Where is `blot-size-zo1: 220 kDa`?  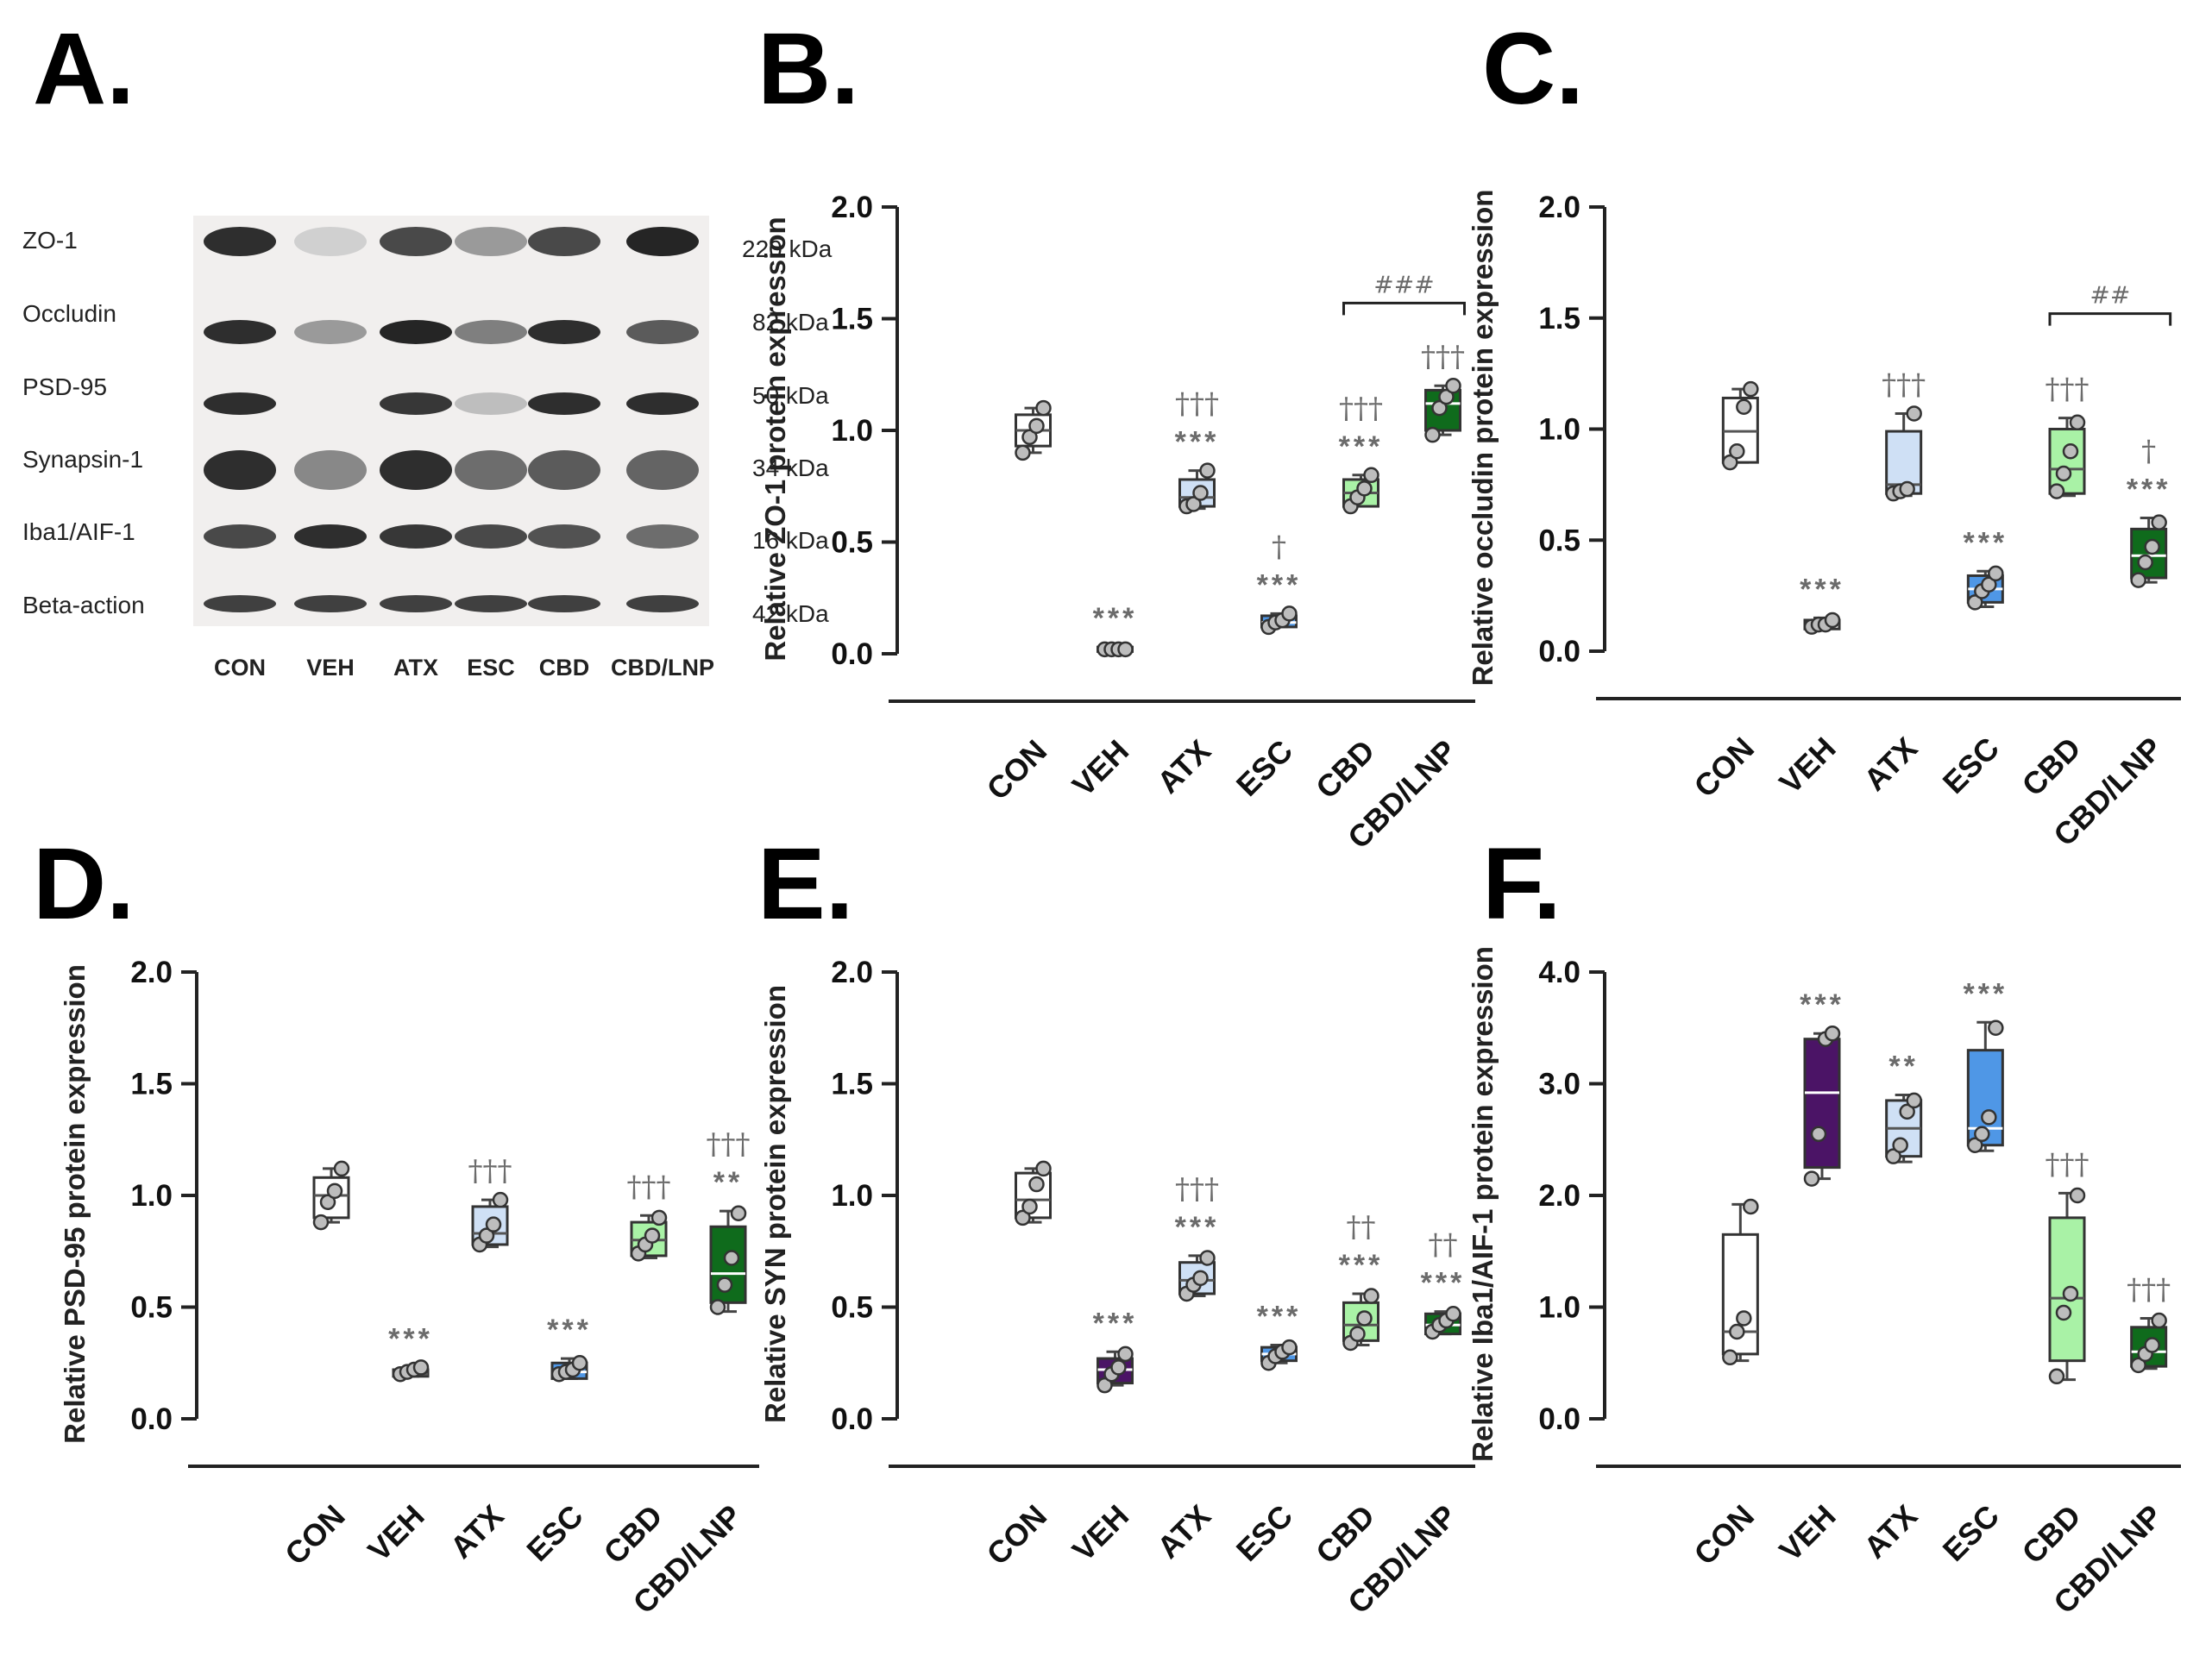
blot-size-zo1: 220 kDa is located at coordinates (788, 248).